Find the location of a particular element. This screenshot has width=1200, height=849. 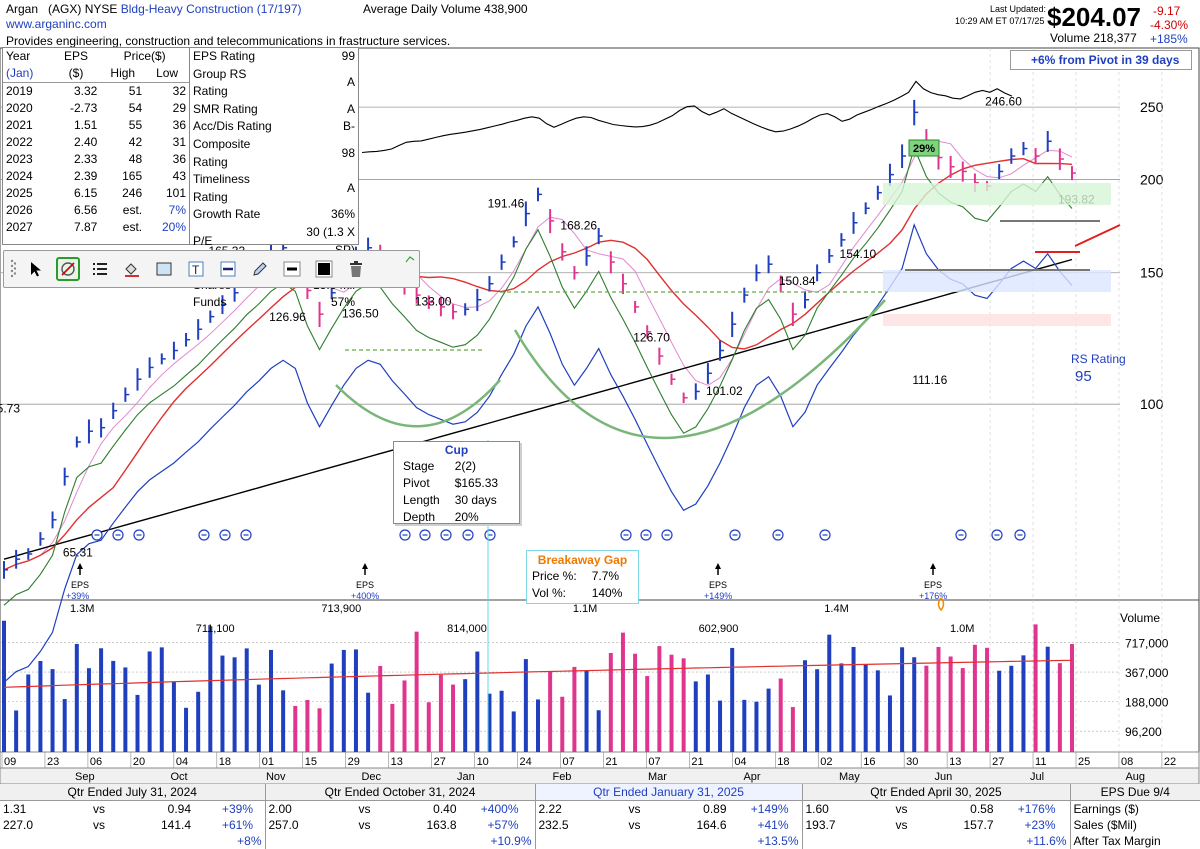

rating-value: A is located at coordinates (350, 108).